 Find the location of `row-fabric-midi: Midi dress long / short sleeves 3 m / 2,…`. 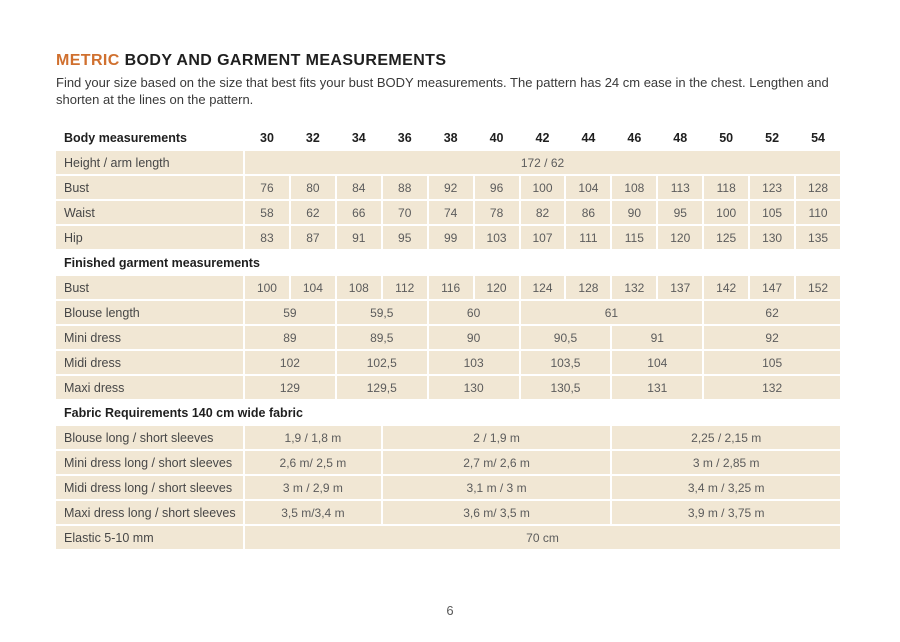

row-fabric-midi: Midi dress long / short sleeves 3 m / 2,… is located at coordinates (448, 487).